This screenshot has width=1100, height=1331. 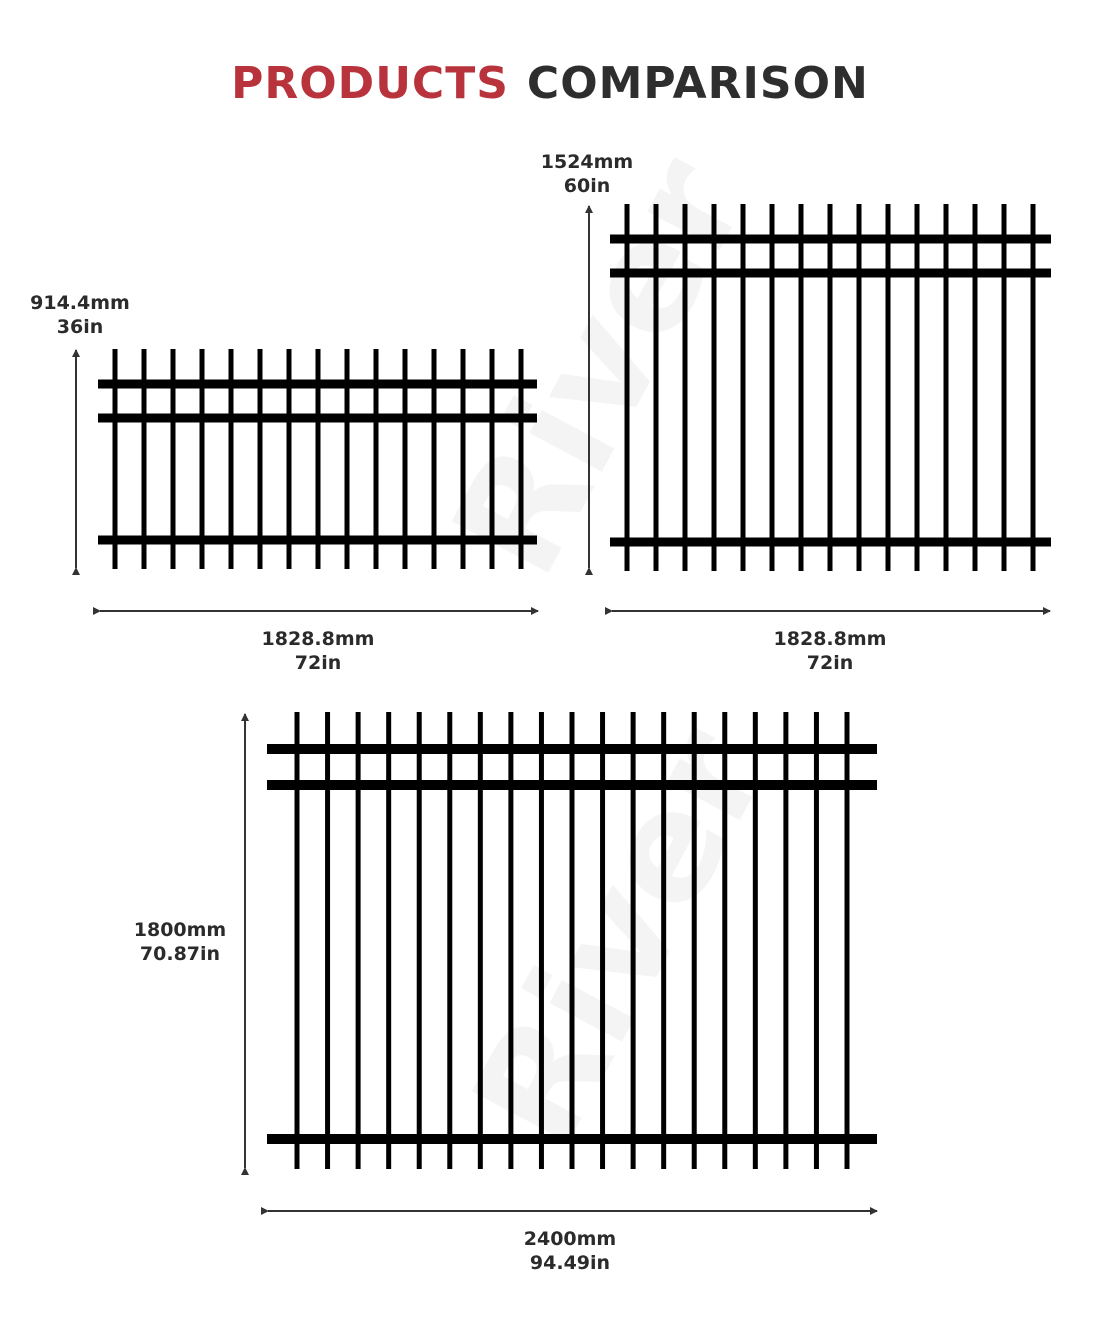 What do you see at coordinates (318, 663) in the screenshot?
I see `width-in-1: 72in` at bounding box center [318, 663].